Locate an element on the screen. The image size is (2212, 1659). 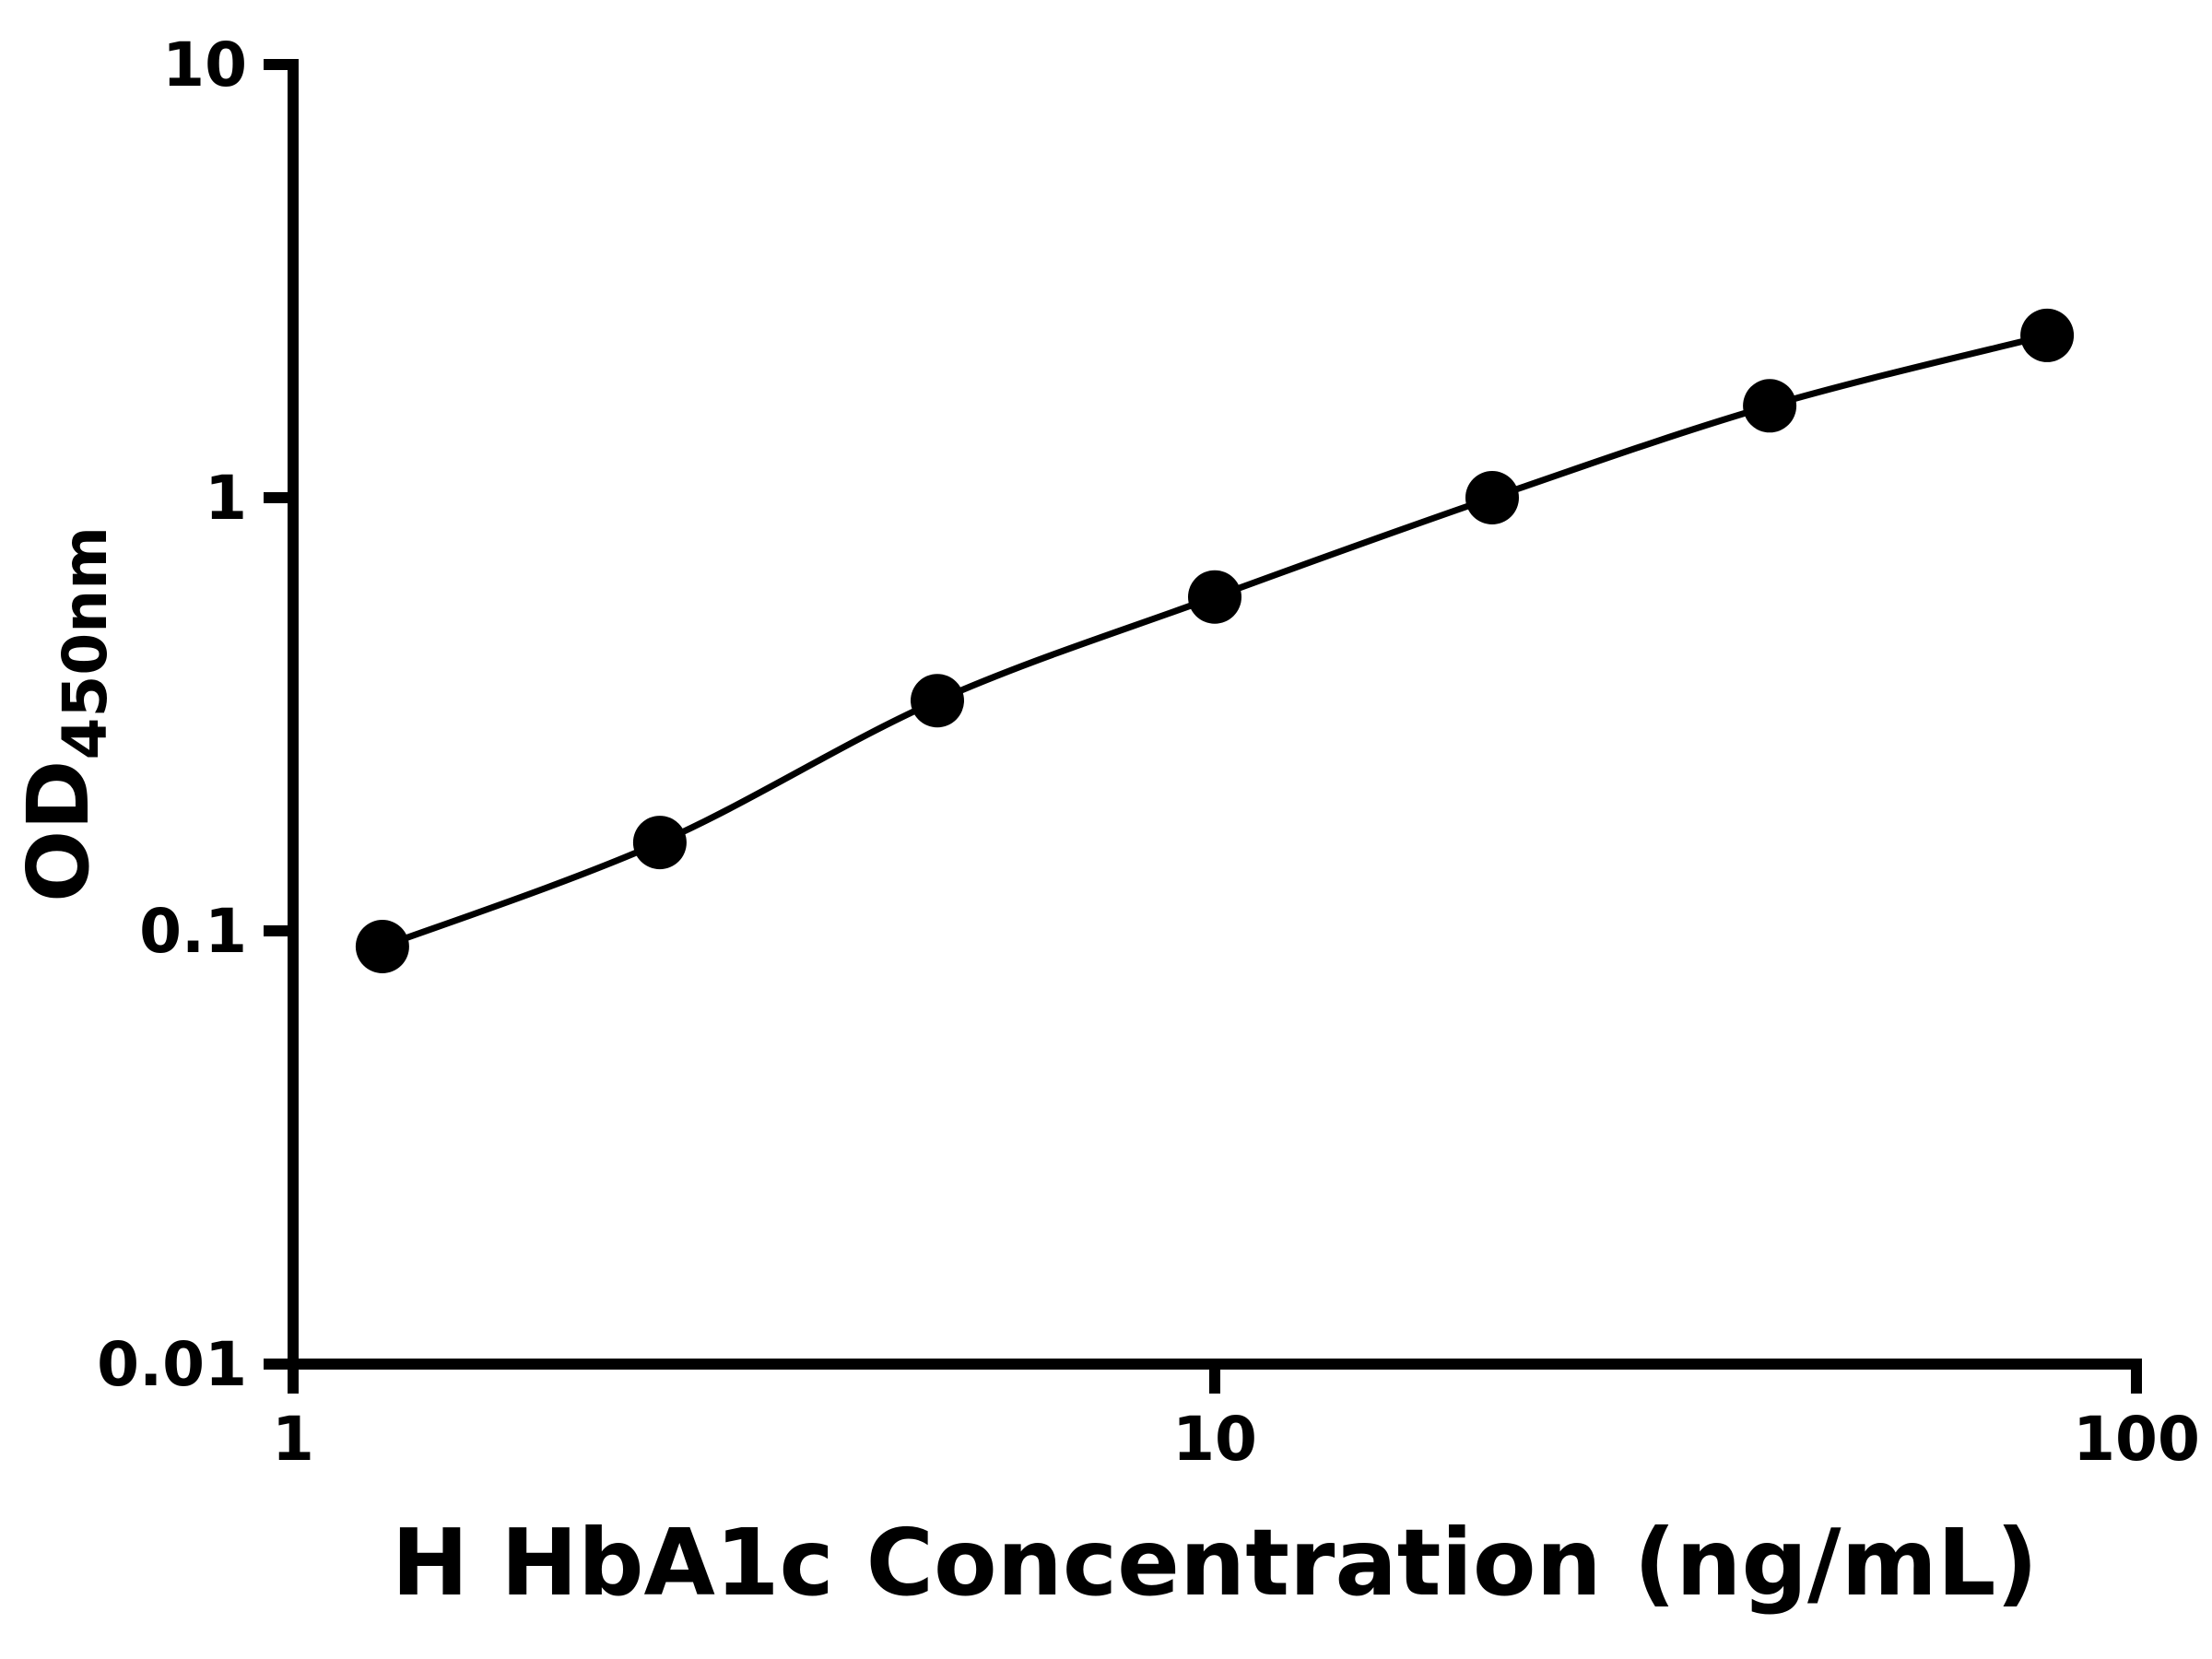
y-axis-title-main: OD is located at coordinates (58, 830).